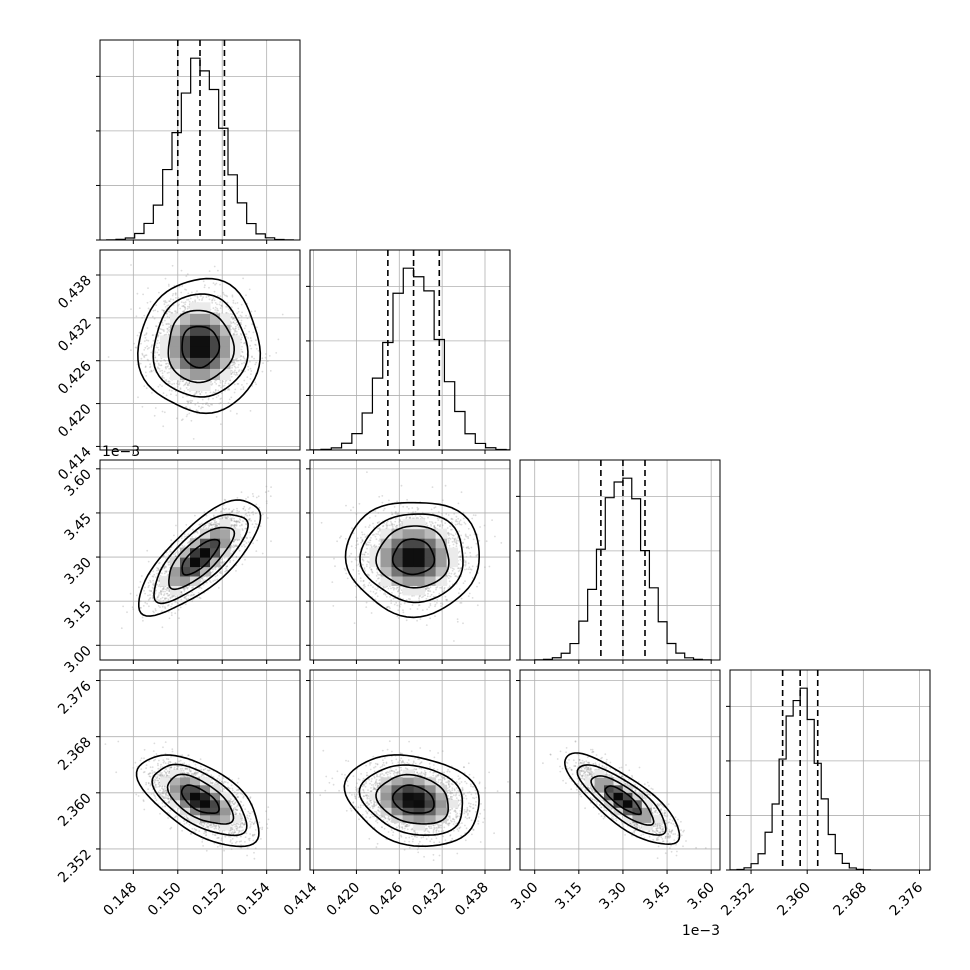 The height and width of the screenshot is (970, 970). I want to click on panel-frame, so click(830, 770).